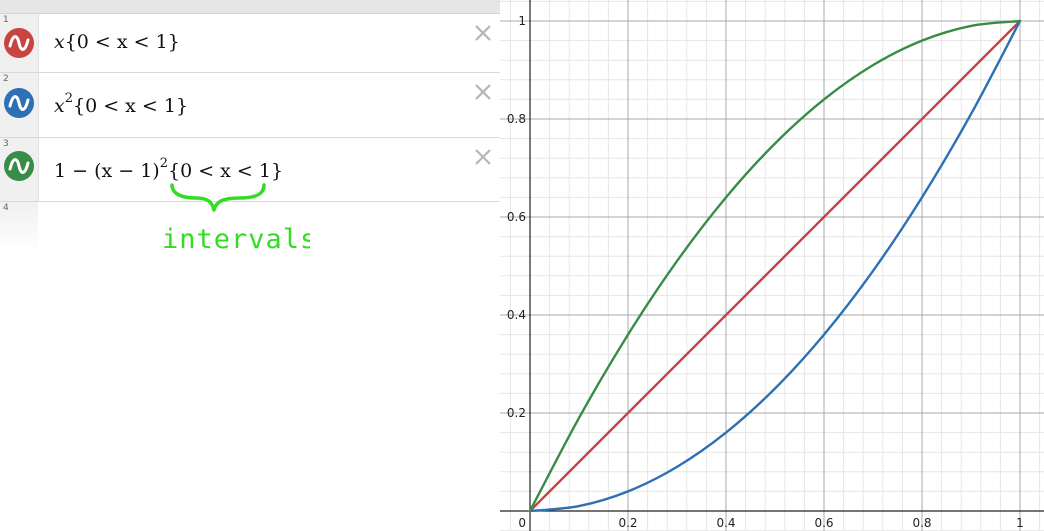  What do you see at coordinates (516, 413) in the screenshot?
I see `y-tick-label: 0.2` at bounding box center [516, 413].